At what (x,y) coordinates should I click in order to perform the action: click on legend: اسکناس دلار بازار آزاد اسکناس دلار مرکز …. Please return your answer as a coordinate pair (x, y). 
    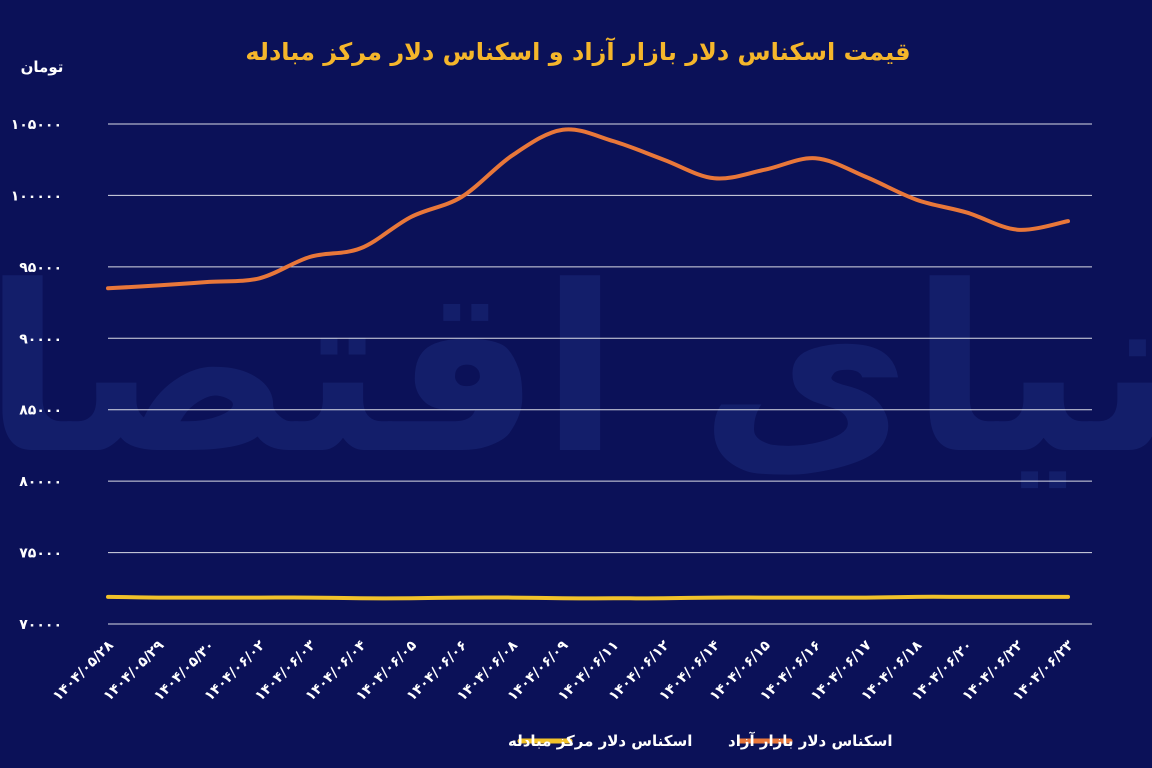
    Looking at the image, I should click on (700, 741).